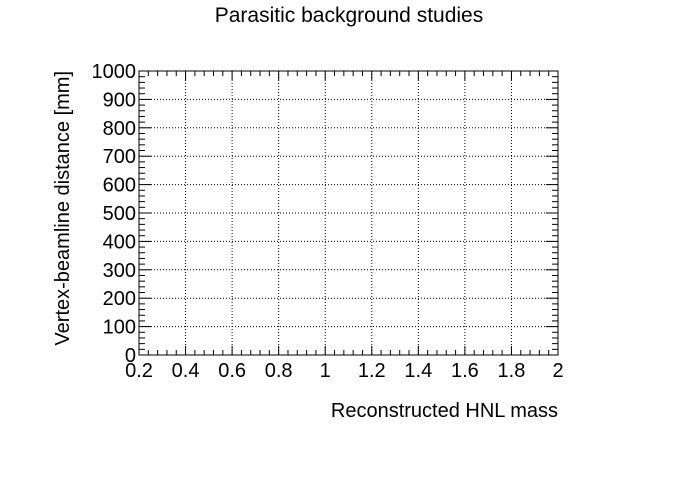  Describe the element at coordinates (119, 129) in the screenshot. I see `y-tick-label: 800` at that location.